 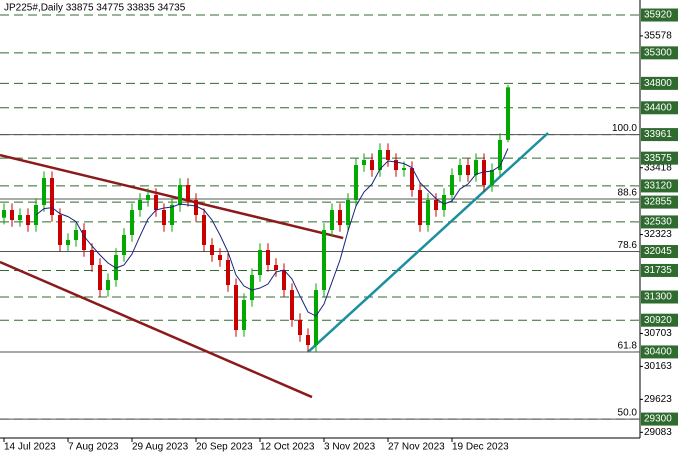 I want to click on x-tick-label: 20 Sep 2023, so click(x=224, y=447).